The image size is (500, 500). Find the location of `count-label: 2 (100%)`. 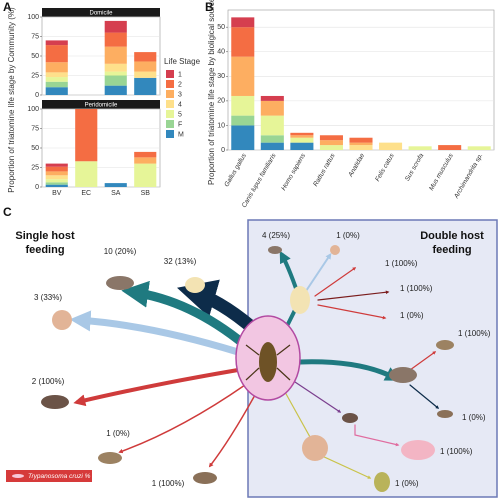

count-label: 2 (100%) is located at coordinates (48, 381).